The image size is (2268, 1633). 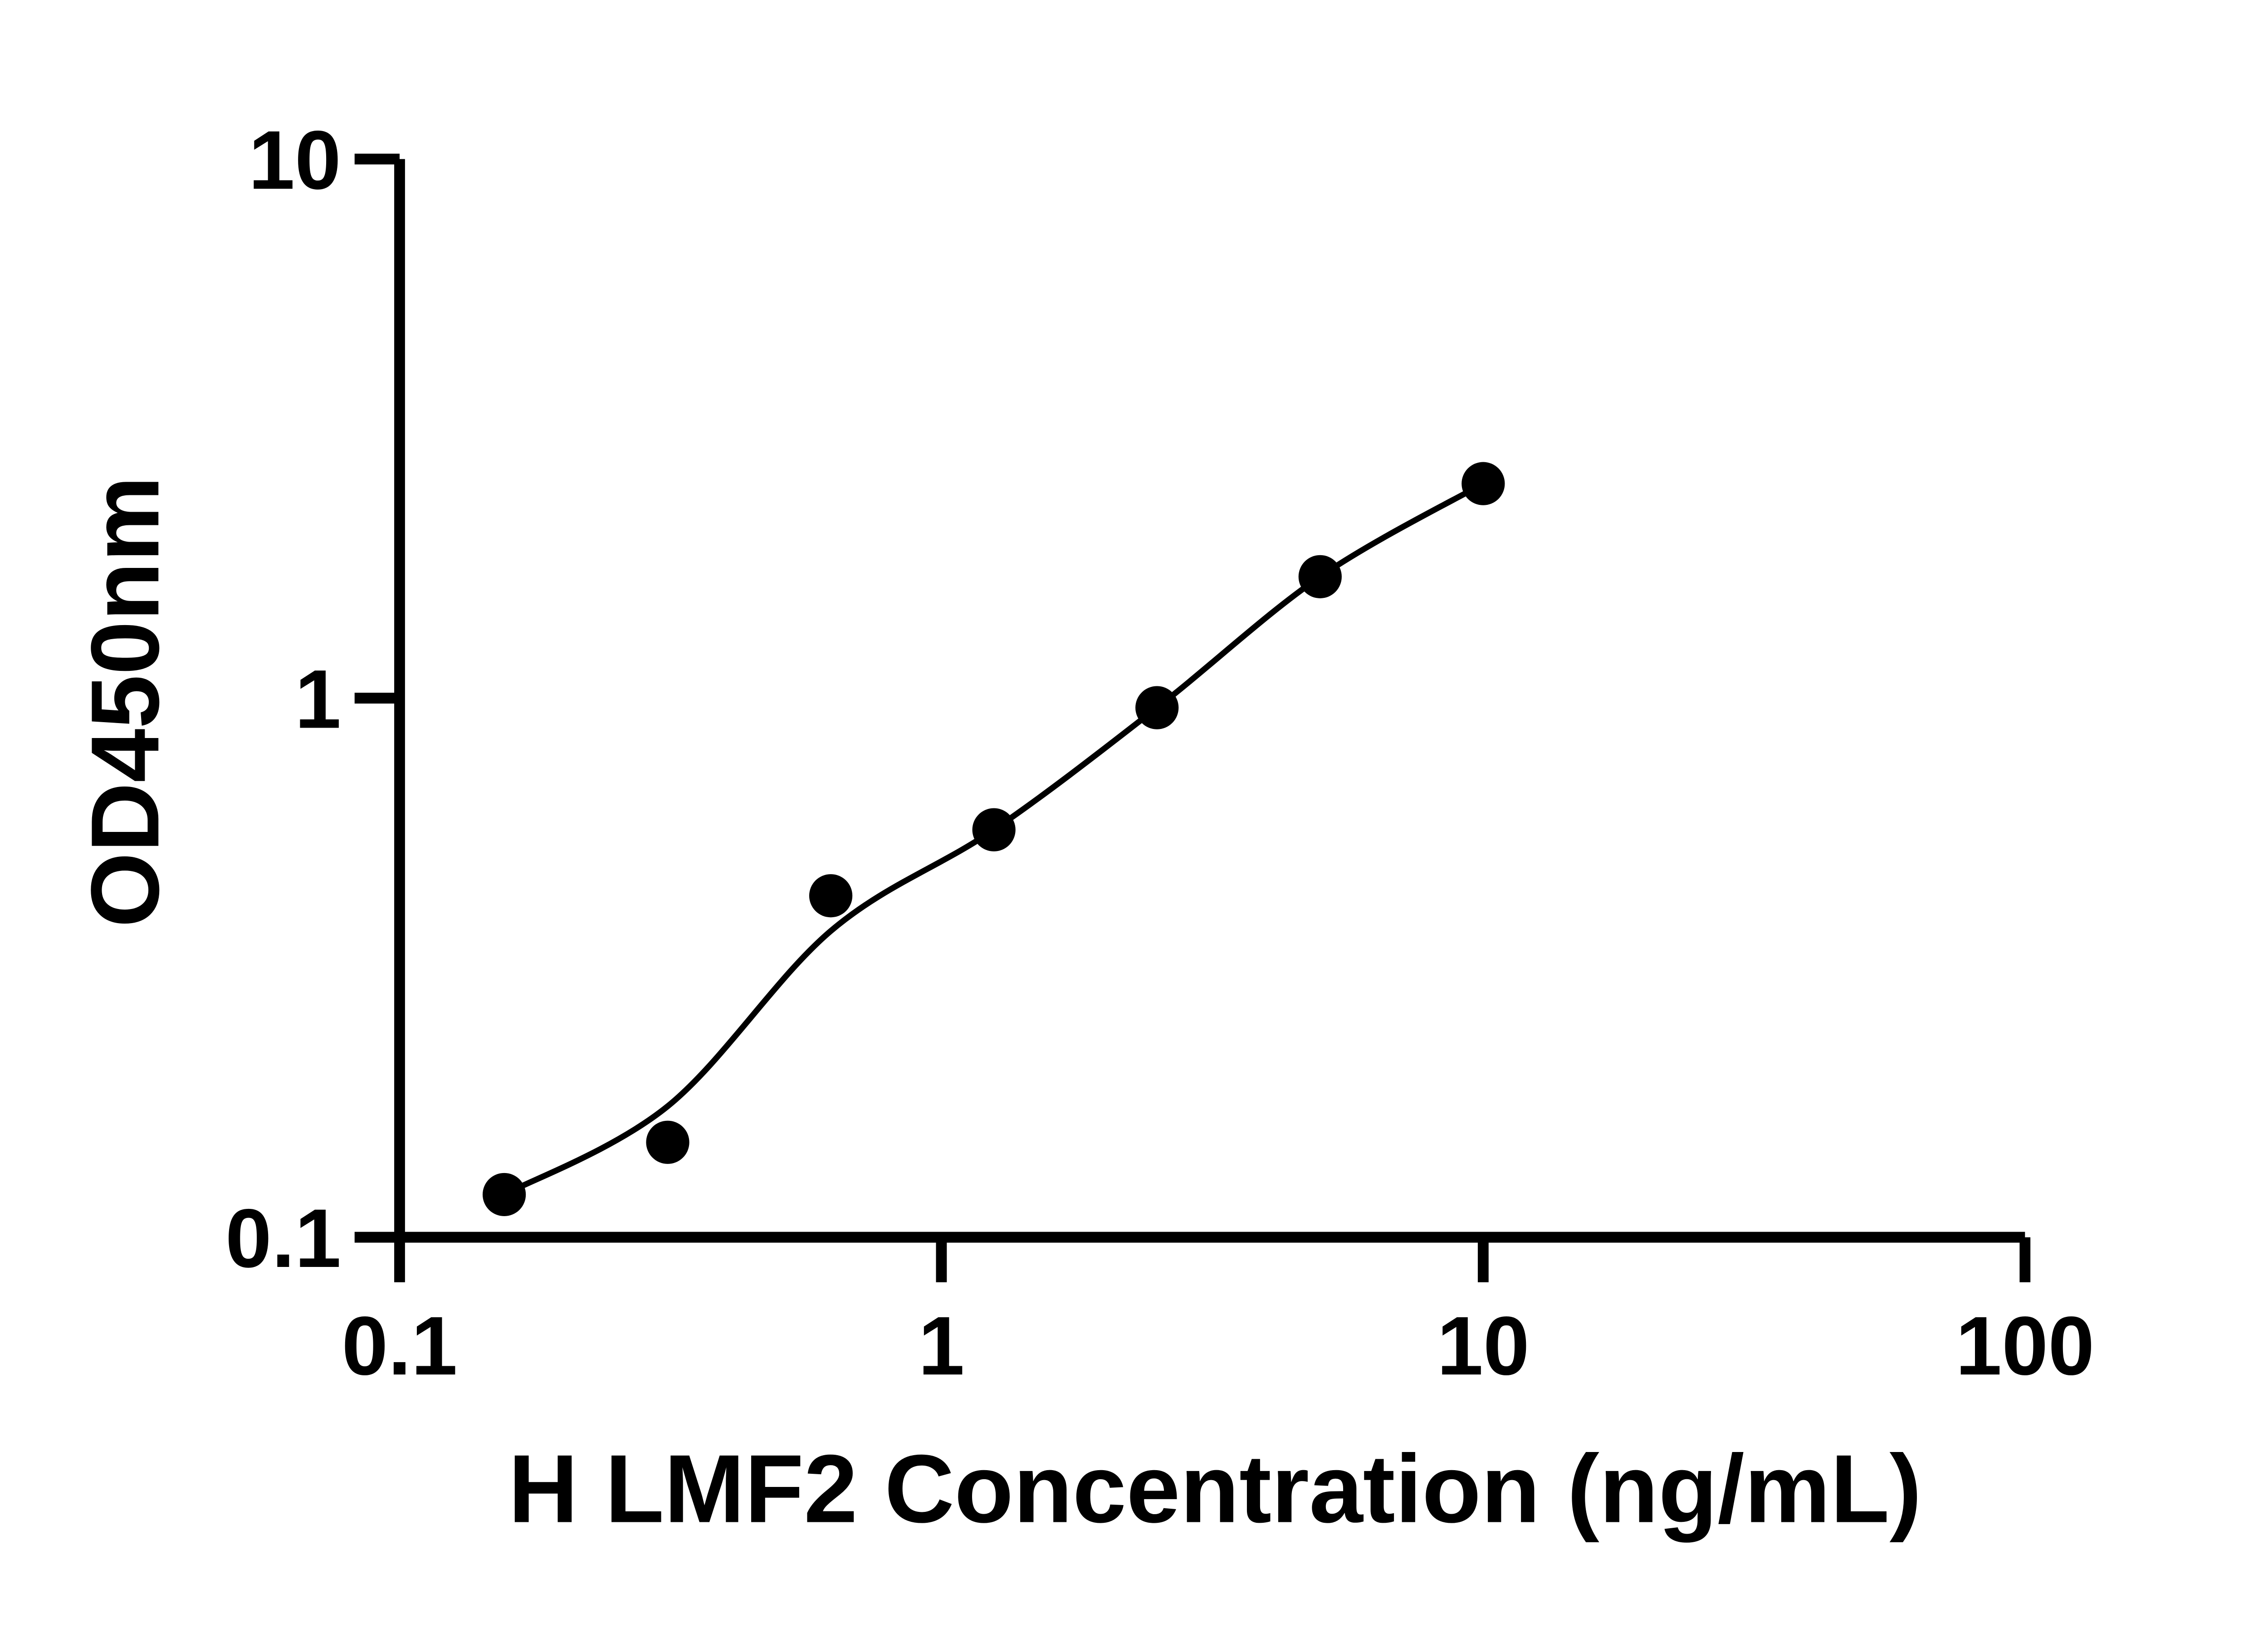 I want to click on x-tick-label: 10, so click(x=1484, y=1345).